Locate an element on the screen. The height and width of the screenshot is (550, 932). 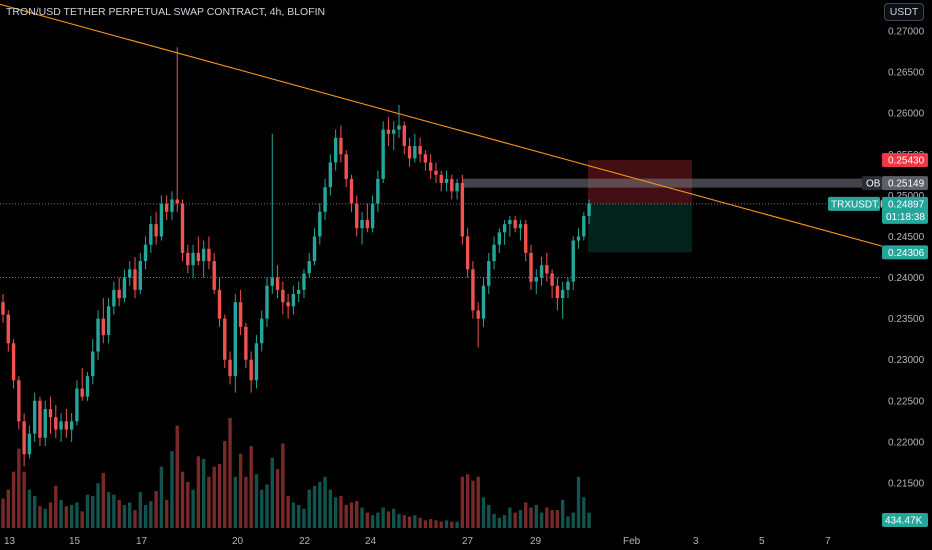
time-tick-label: 3 is located at coordinates (696, 541).